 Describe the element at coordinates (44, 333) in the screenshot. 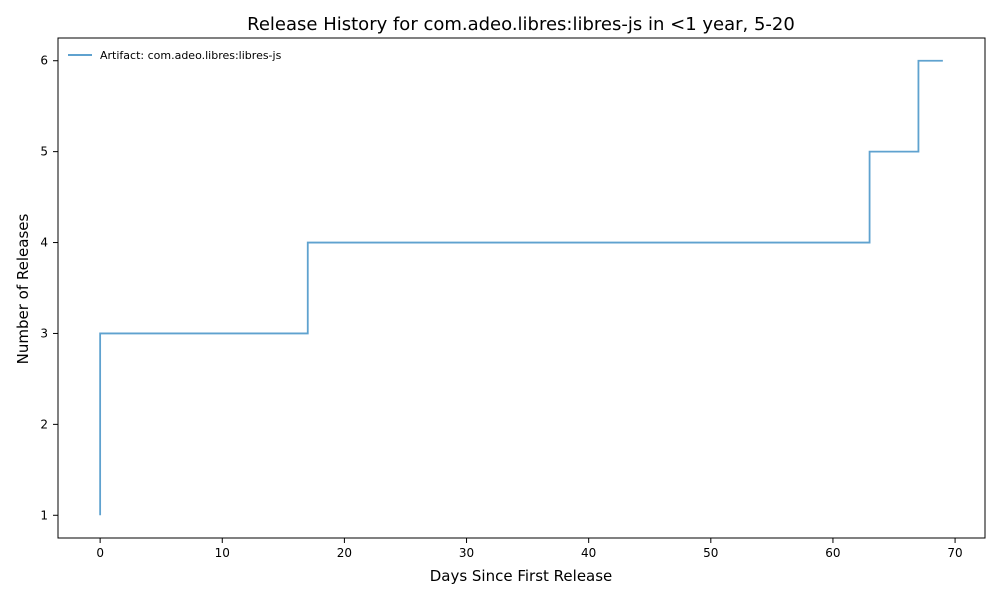

I see `y-tick-label: 3` at that location.